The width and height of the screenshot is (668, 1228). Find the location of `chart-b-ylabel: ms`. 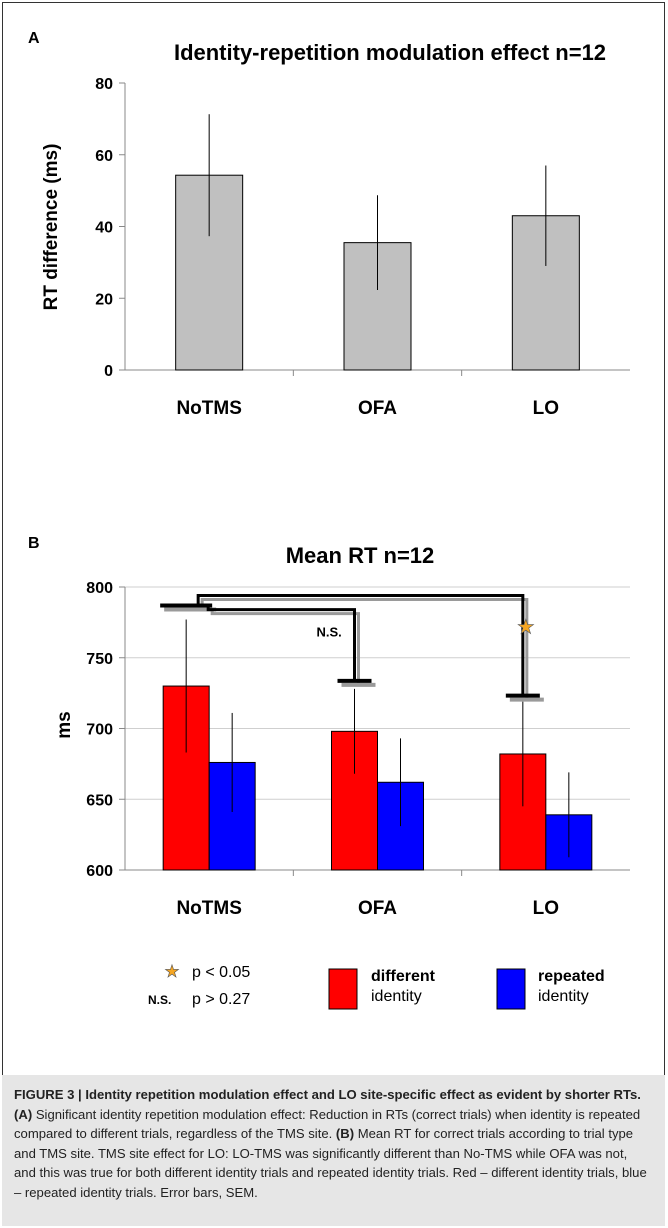

chart-b-ylabel: ms is located at coordinates (64, 724).